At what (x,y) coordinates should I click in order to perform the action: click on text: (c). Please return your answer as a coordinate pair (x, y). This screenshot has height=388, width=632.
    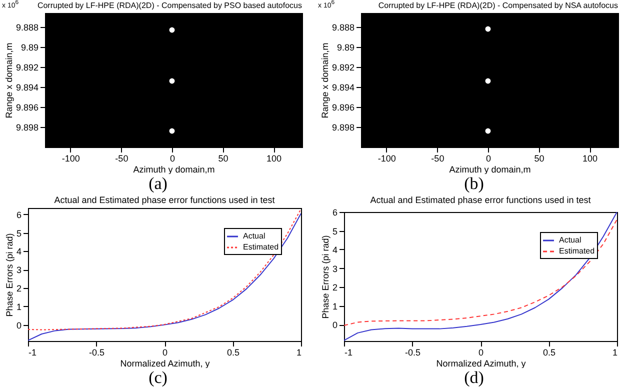
    Looking at the image, I should click on (158, 378).